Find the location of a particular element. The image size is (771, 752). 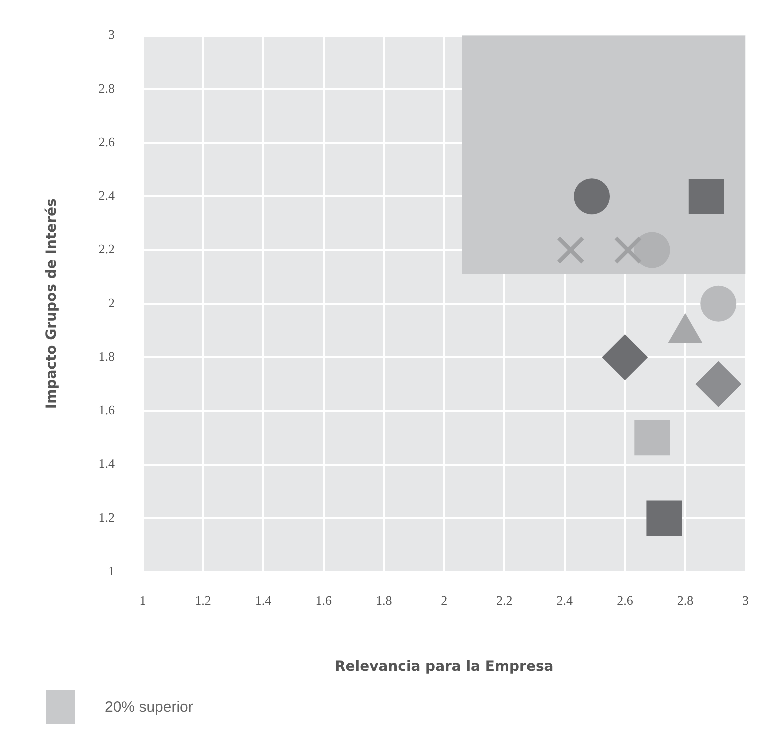

x-tick-label: 2 is located at coordinates (444, 600).